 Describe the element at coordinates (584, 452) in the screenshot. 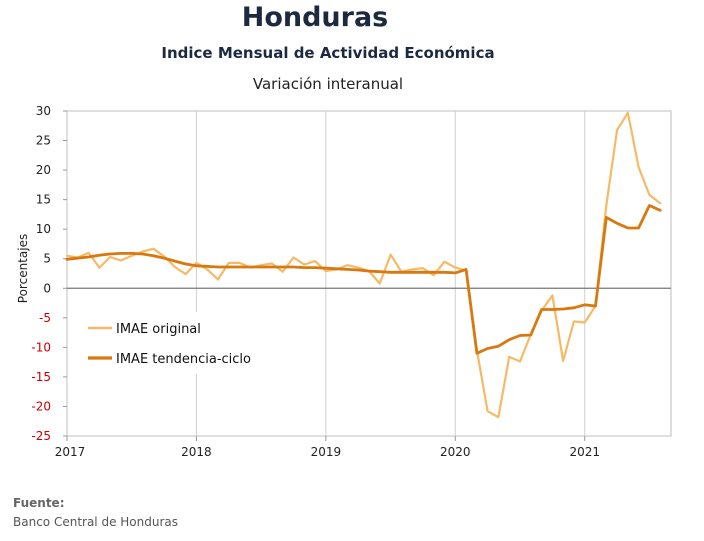

I see `x-tick-label: 2021` at that location.